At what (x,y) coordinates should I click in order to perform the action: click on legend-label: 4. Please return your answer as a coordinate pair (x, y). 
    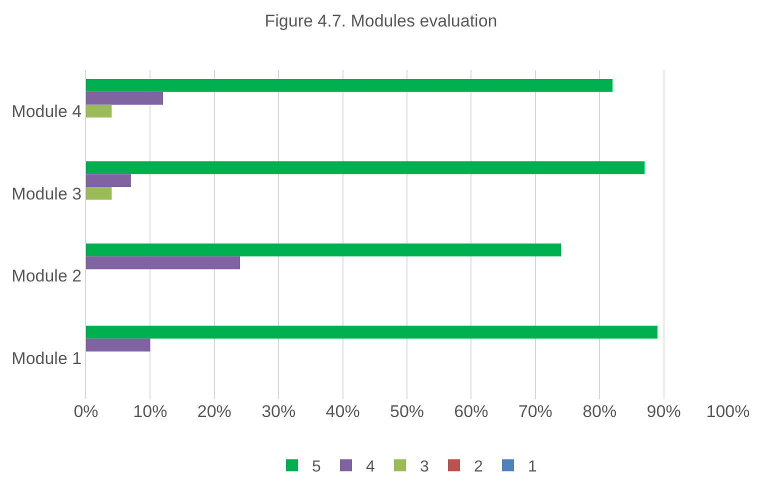
    Looking at the image, I should click on (370, 467).